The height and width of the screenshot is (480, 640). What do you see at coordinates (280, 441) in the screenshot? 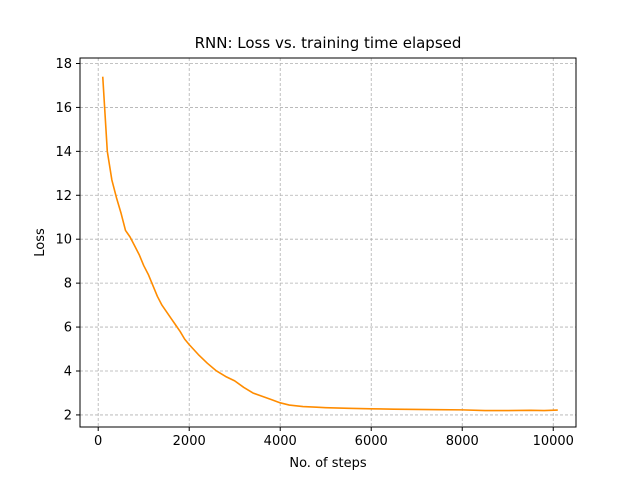
I see `x-tick-label: 4000` at bounding box center [280, 441].